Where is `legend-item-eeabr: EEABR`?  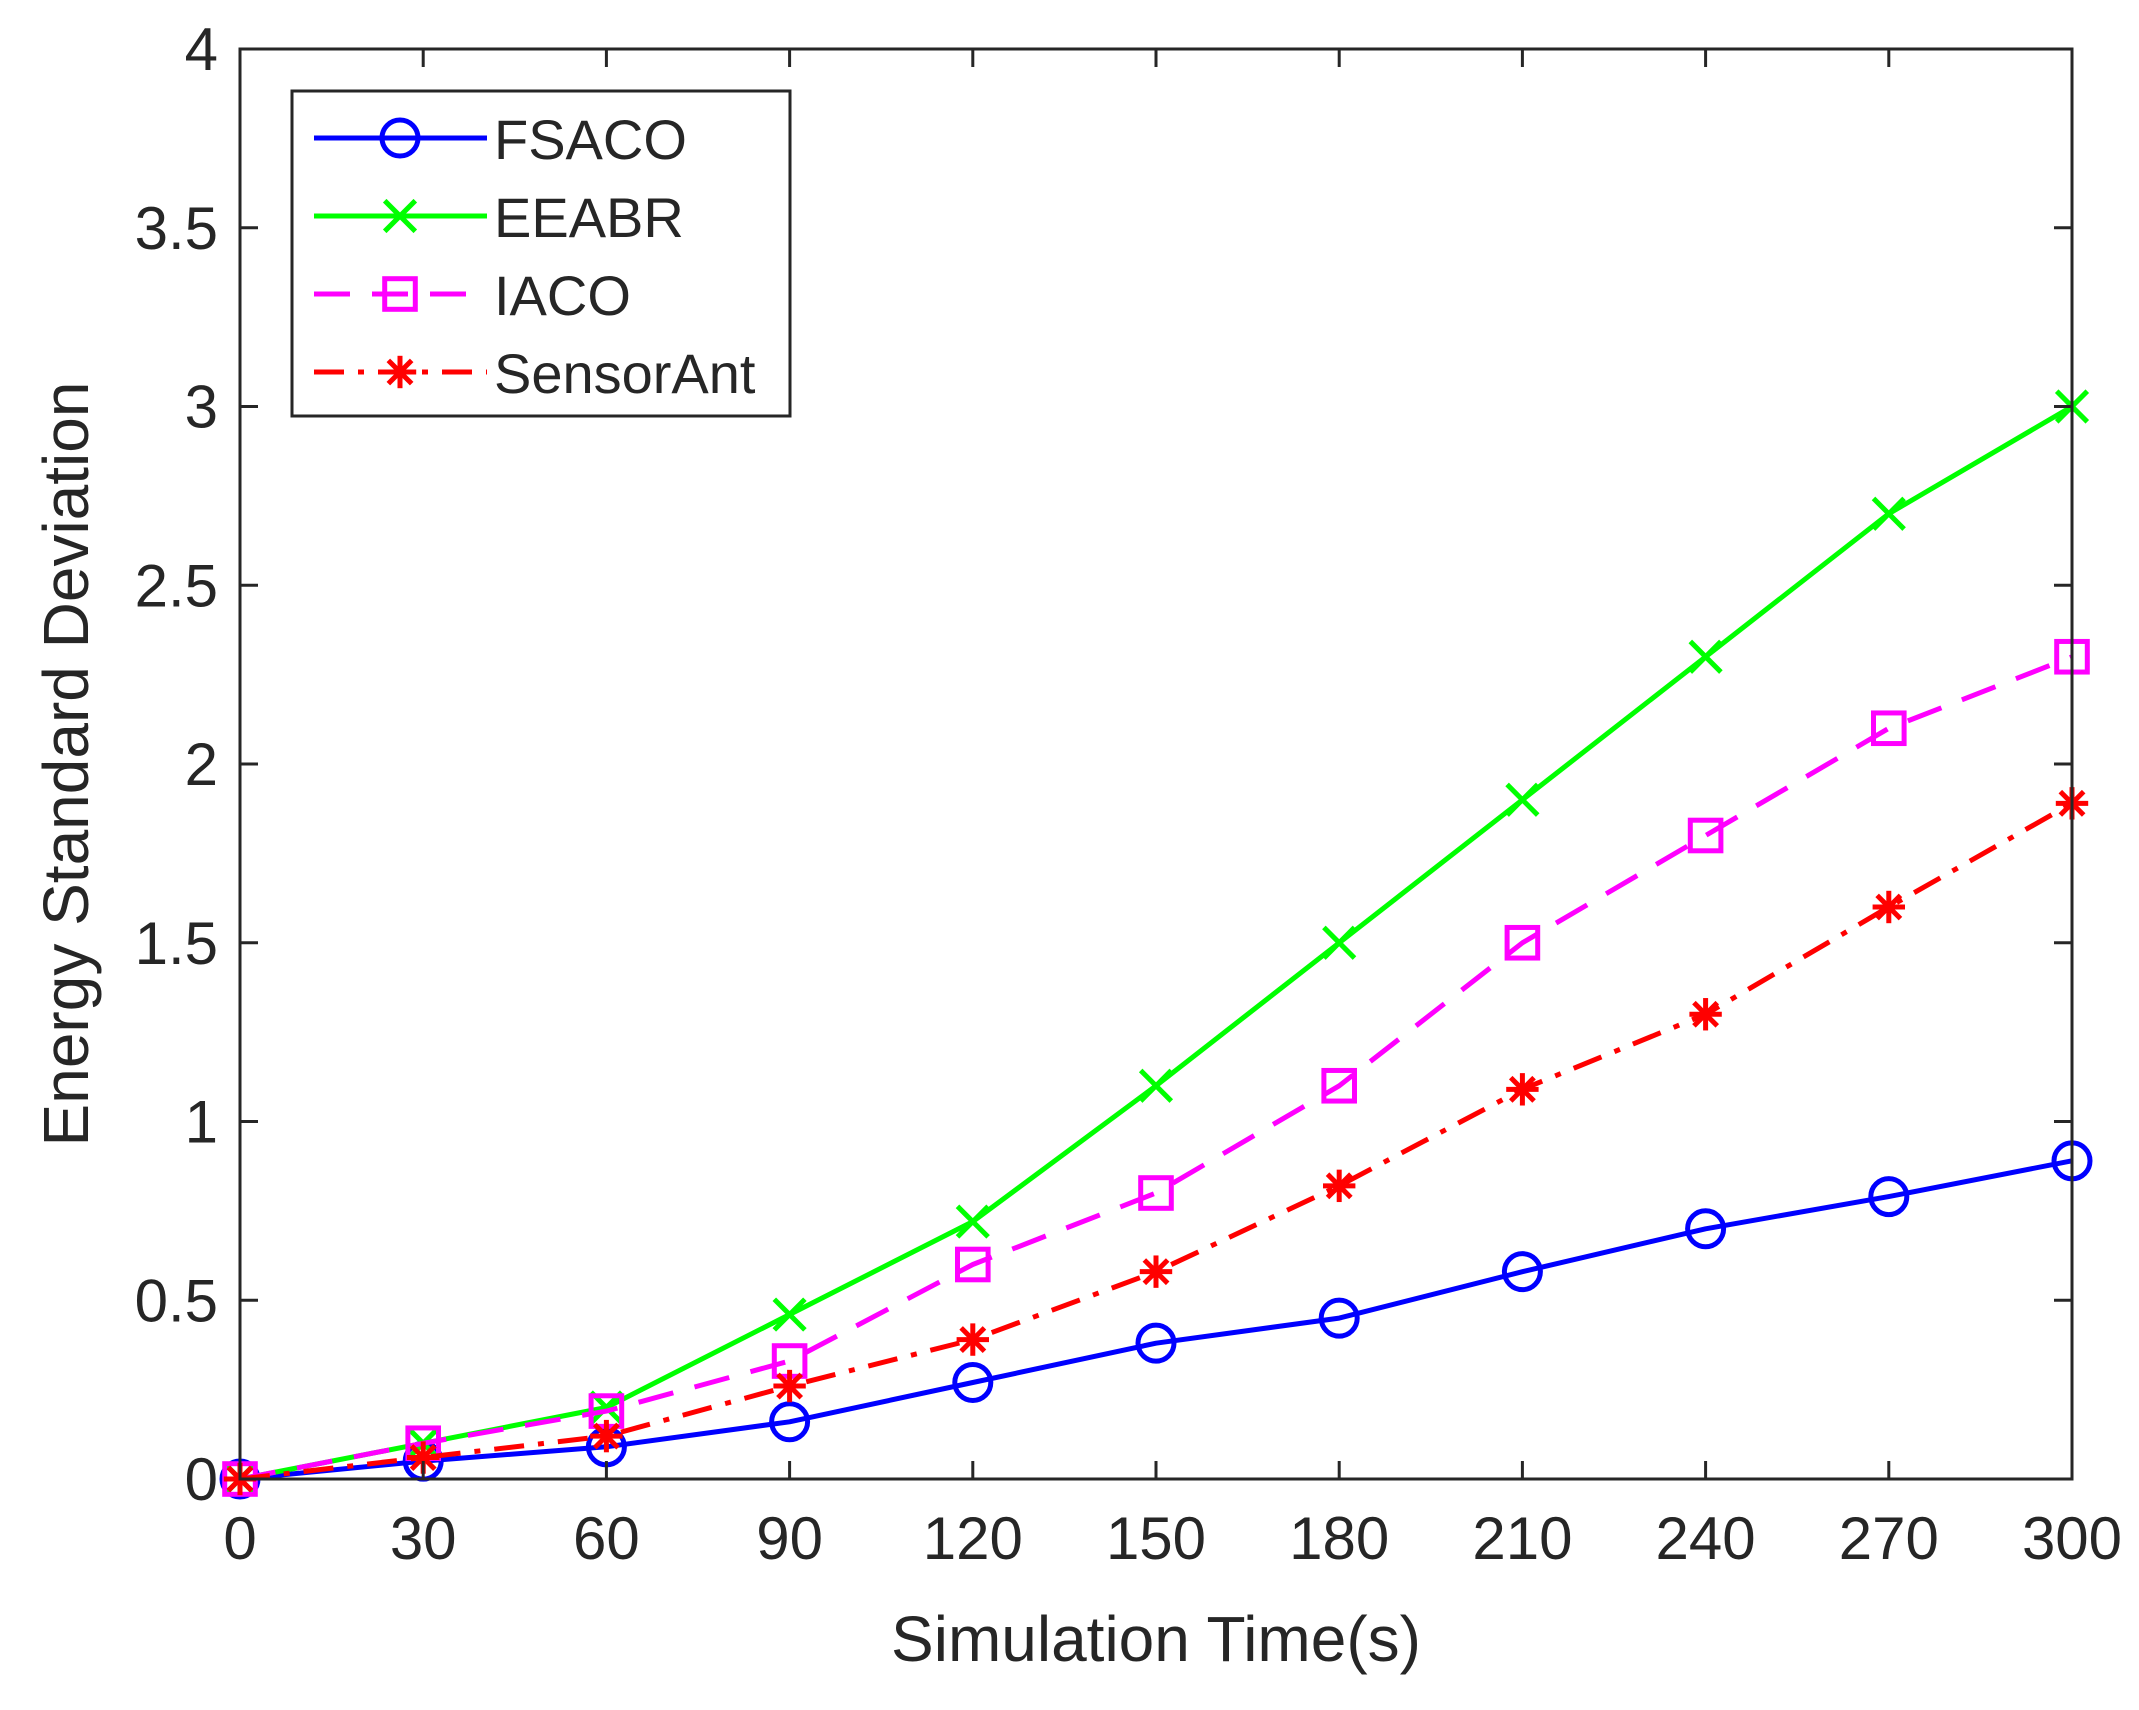
legend-item-eeabr: EEABR is located at coordinates (499, 217).